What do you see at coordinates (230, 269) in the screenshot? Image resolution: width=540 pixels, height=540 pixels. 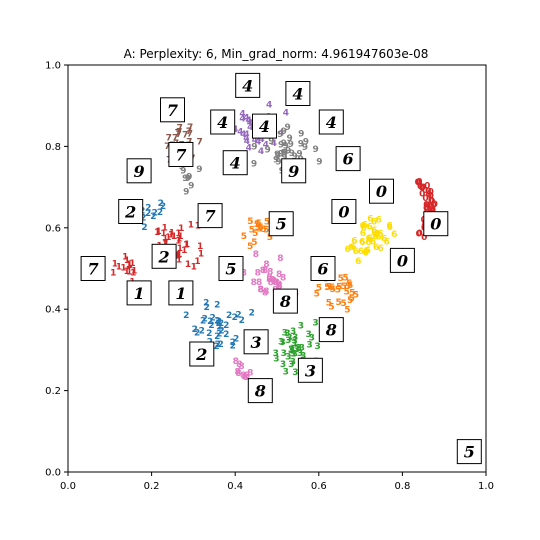 I see `thumbnail-digit: 5` at bounding box center [230, 269].